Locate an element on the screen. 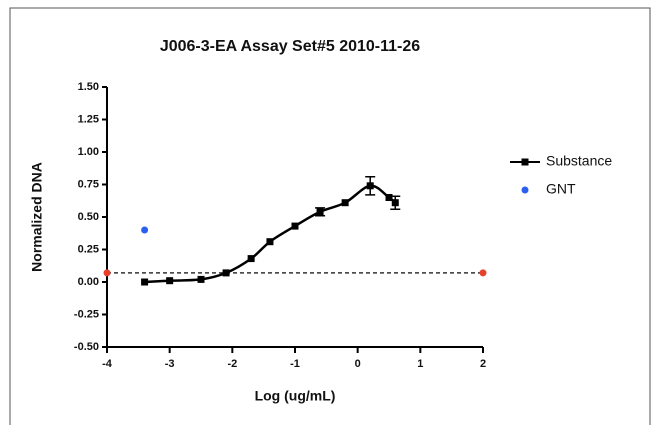 The image size is (660, 430). x-tick-label: -1 is located at coordinates (295, 364).